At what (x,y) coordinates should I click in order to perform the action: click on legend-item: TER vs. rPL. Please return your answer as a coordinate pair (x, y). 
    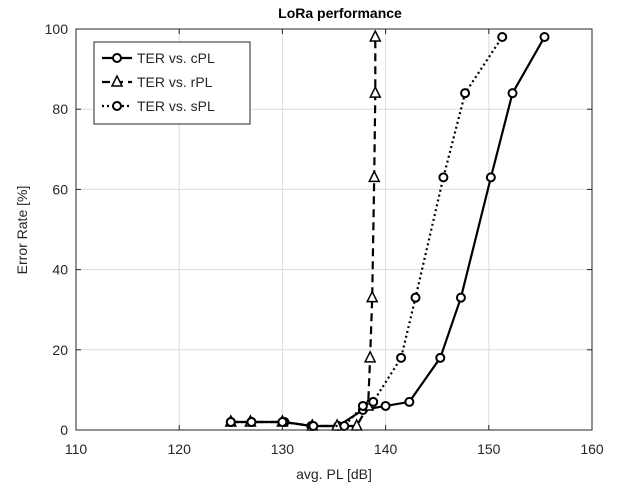
    Looking at the image, I should click on (157, 82).